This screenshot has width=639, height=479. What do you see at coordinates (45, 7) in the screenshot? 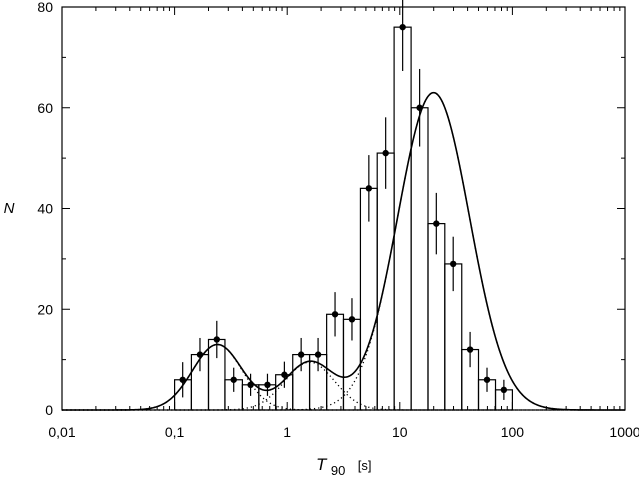
I see `y-tick-label: 80` at bounding box center [45, 7].